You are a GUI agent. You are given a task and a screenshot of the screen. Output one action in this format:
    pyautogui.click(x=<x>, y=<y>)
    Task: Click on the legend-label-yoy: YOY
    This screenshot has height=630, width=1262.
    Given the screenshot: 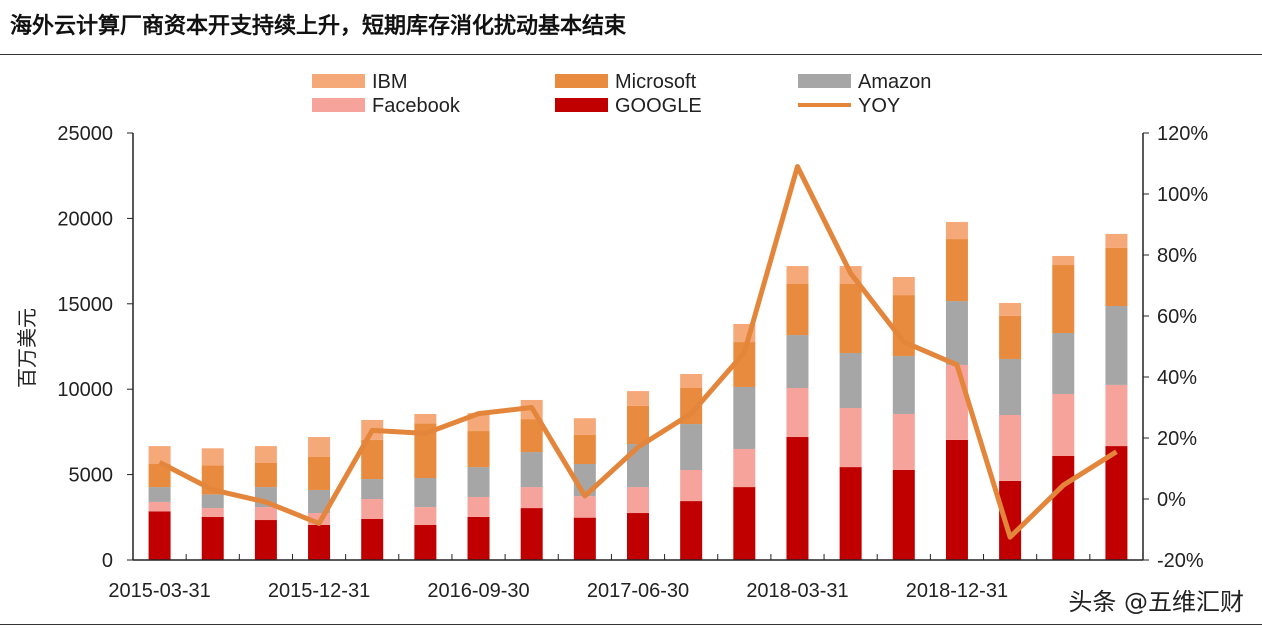 What is the action you would take?
    pyautogui.click(x=879, y=106)
    